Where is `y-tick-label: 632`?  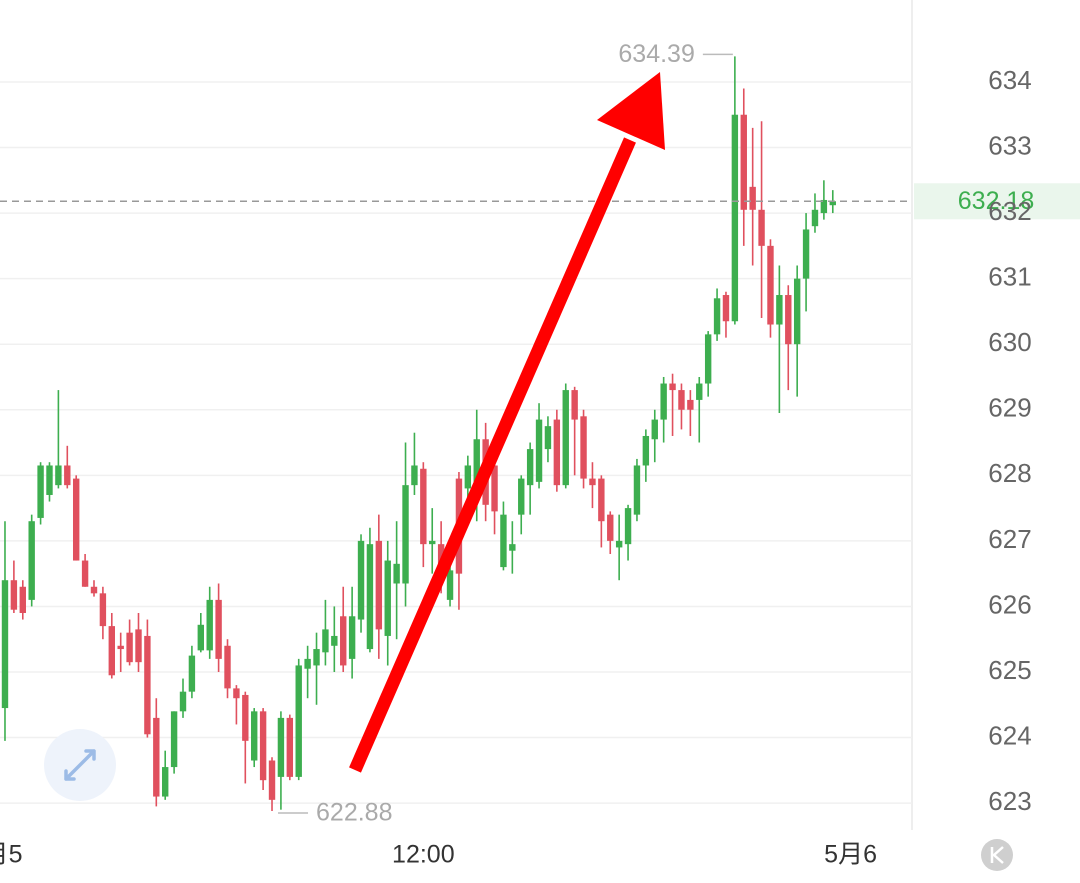 y-tick-label: 632 is located at coordinates (1009, 211).